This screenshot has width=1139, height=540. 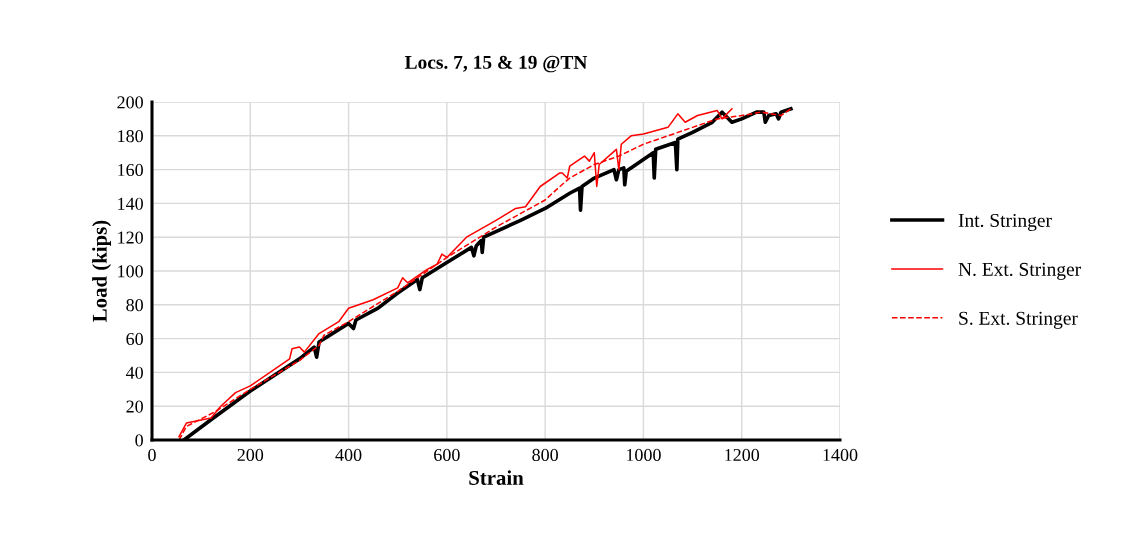 What do you see at coordinates (496, 64) in the screenshot?
I see `chart-title: Locs. 7, 15 & 19 @TN` at bounding box center [496, 64].